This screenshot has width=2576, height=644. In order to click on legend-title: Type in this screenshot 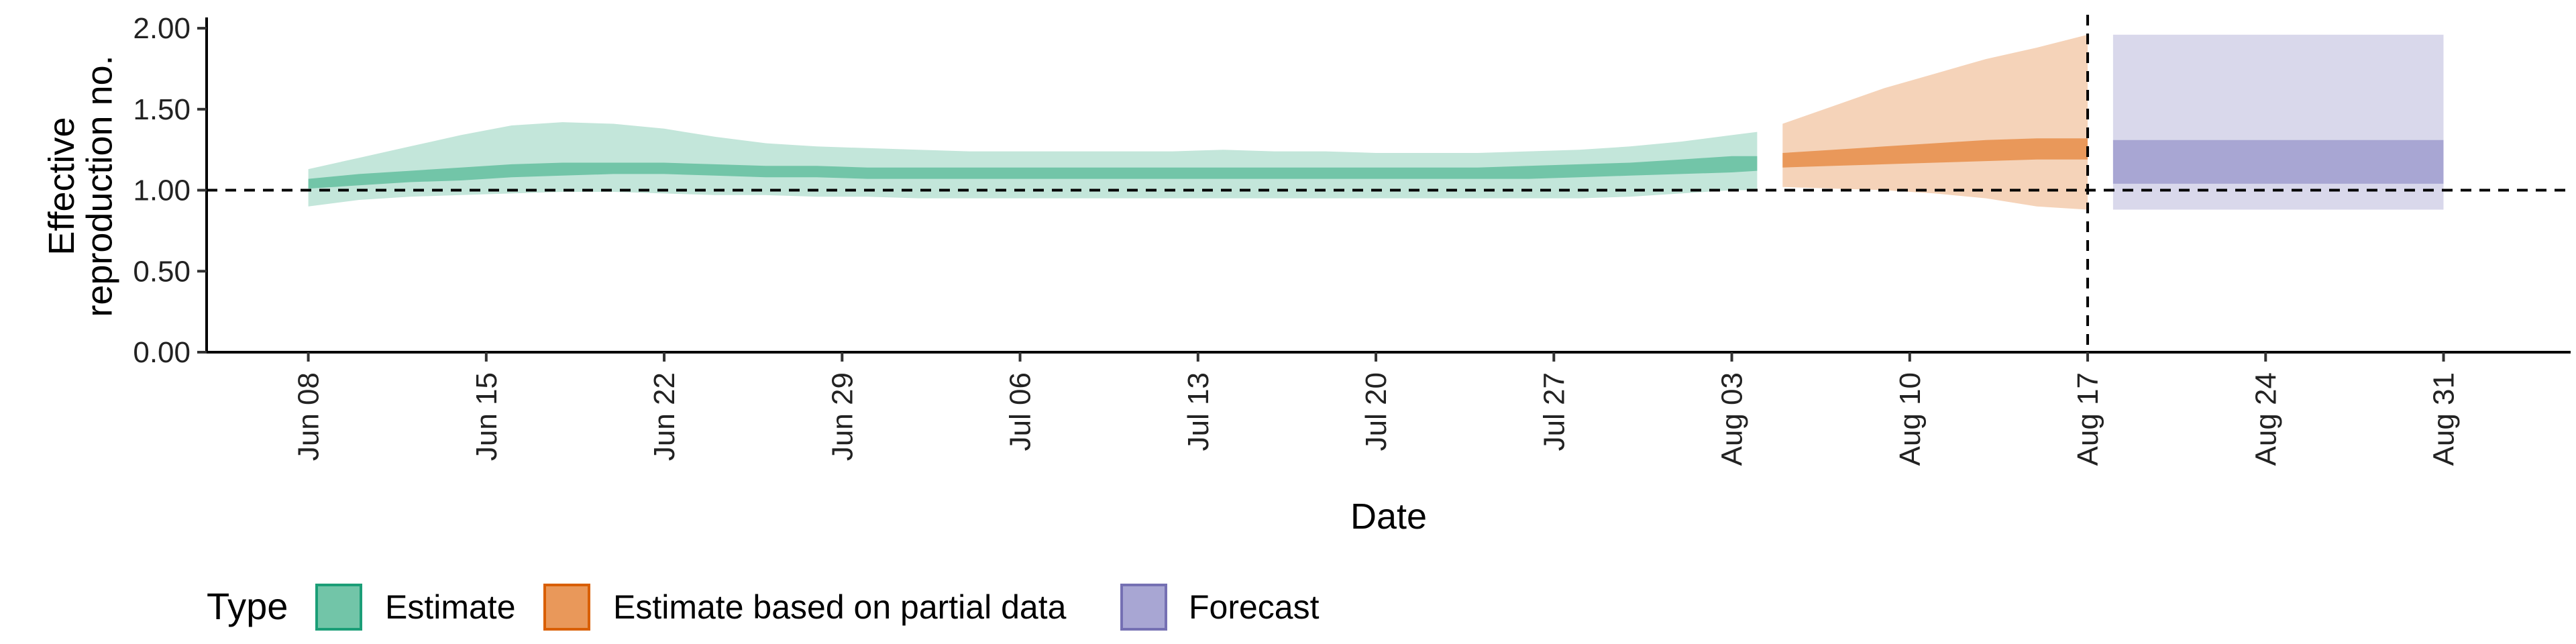, I will do `click(247, 606)`.